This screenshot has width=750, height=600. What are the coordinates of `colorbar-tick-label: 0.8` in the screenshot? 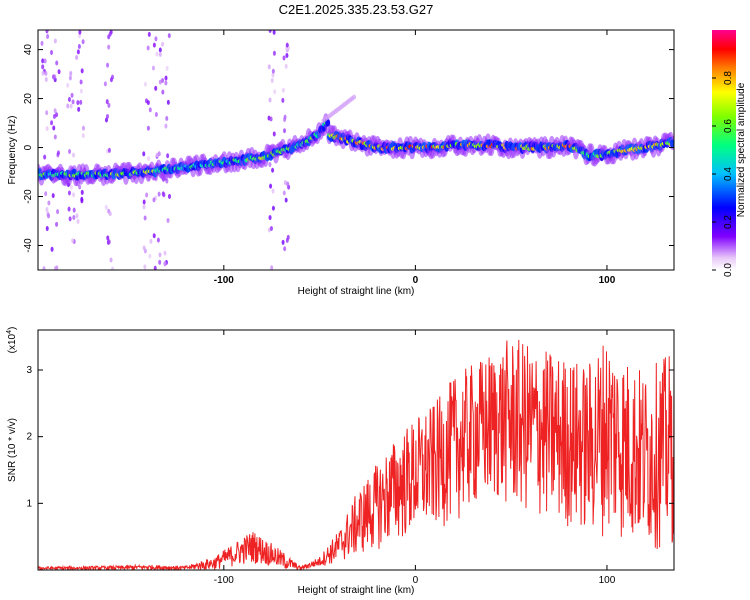 It's located at (728, 78).